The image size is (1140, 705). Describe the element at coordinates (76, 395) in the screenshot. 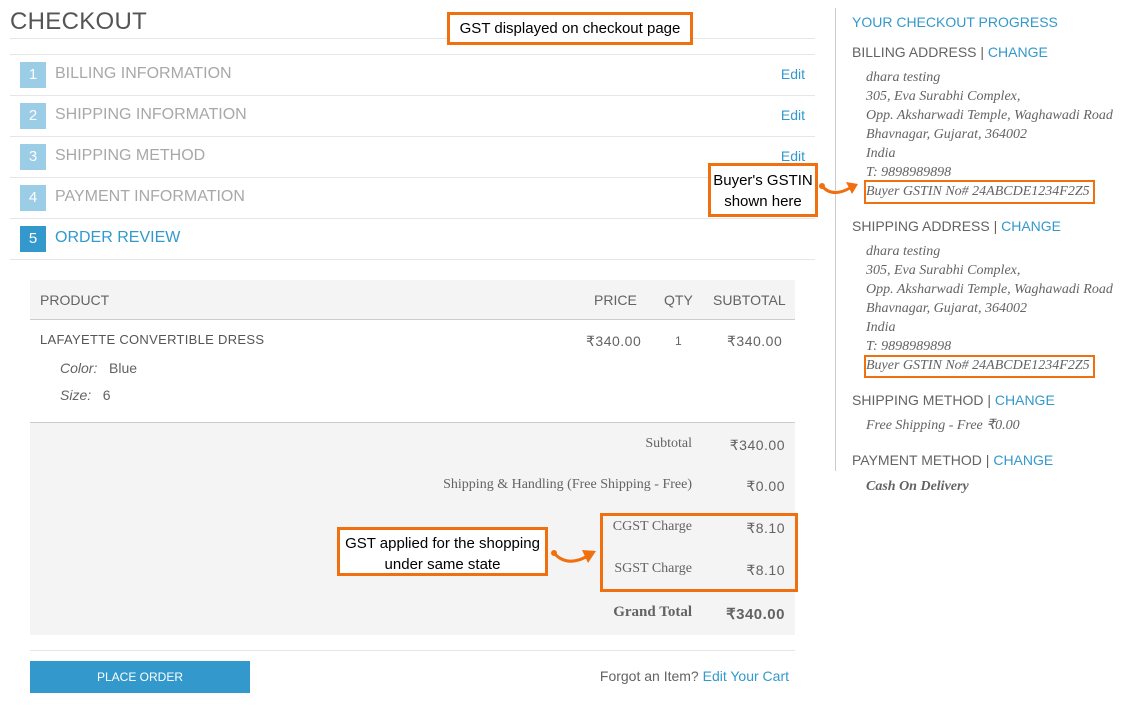

I see `option-label: Size:` at that location.